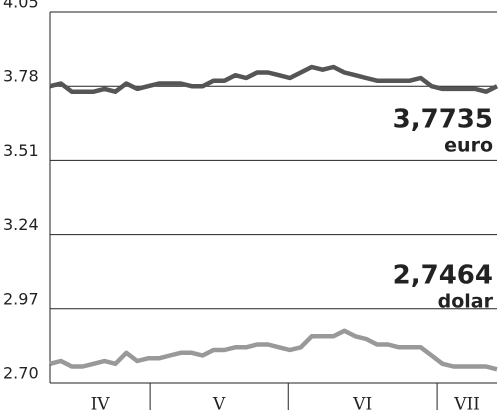 The width and height of the screenshot is (500, 419). What do you see at coordinates (468, 146) in the screenshot?
I see `euro-label: euro` at bounding box center [468, 146].